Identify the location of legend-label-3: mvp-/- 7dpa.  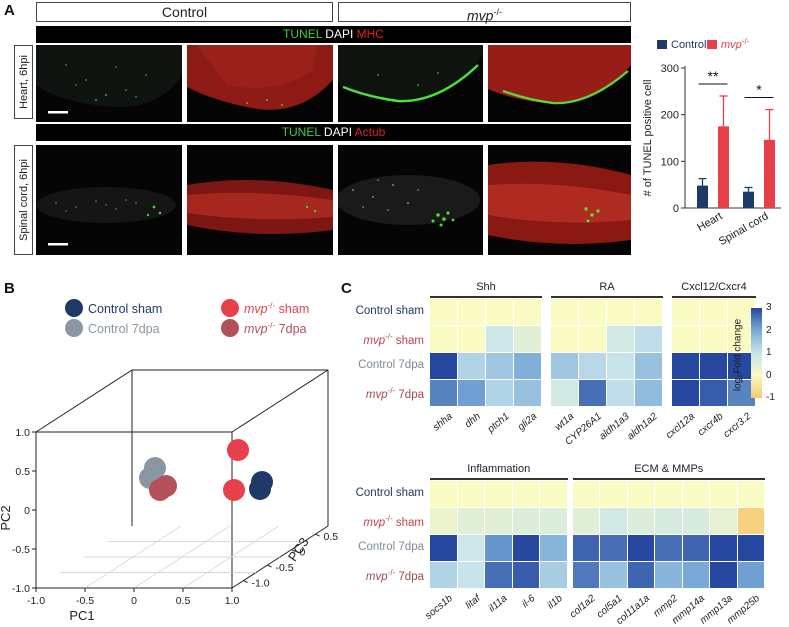
(275, 328).